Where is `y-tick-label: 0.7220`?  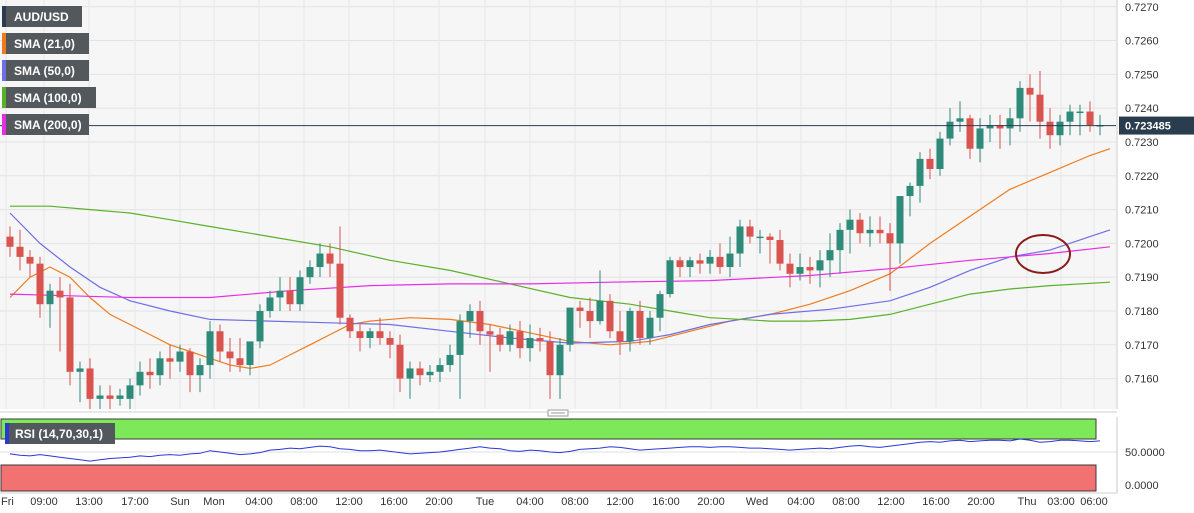
y-tick-label: 0.7220 is located at coordinates (1142, 177).